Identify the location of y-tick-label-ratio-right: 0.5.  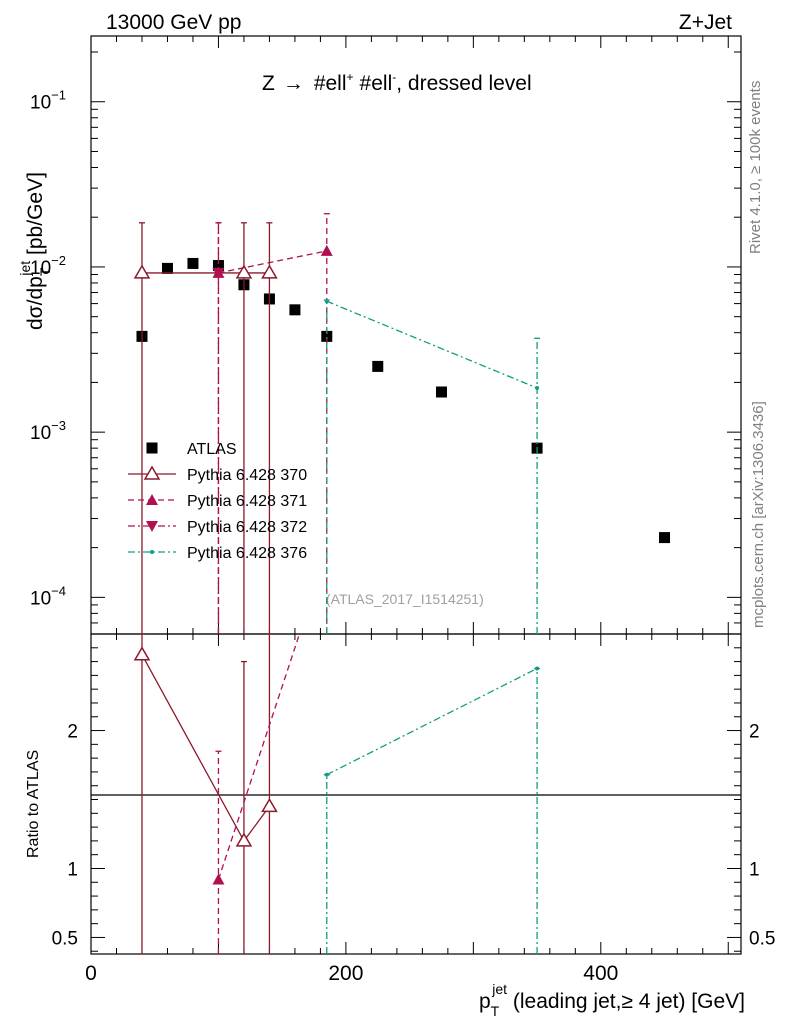
(762, 938).